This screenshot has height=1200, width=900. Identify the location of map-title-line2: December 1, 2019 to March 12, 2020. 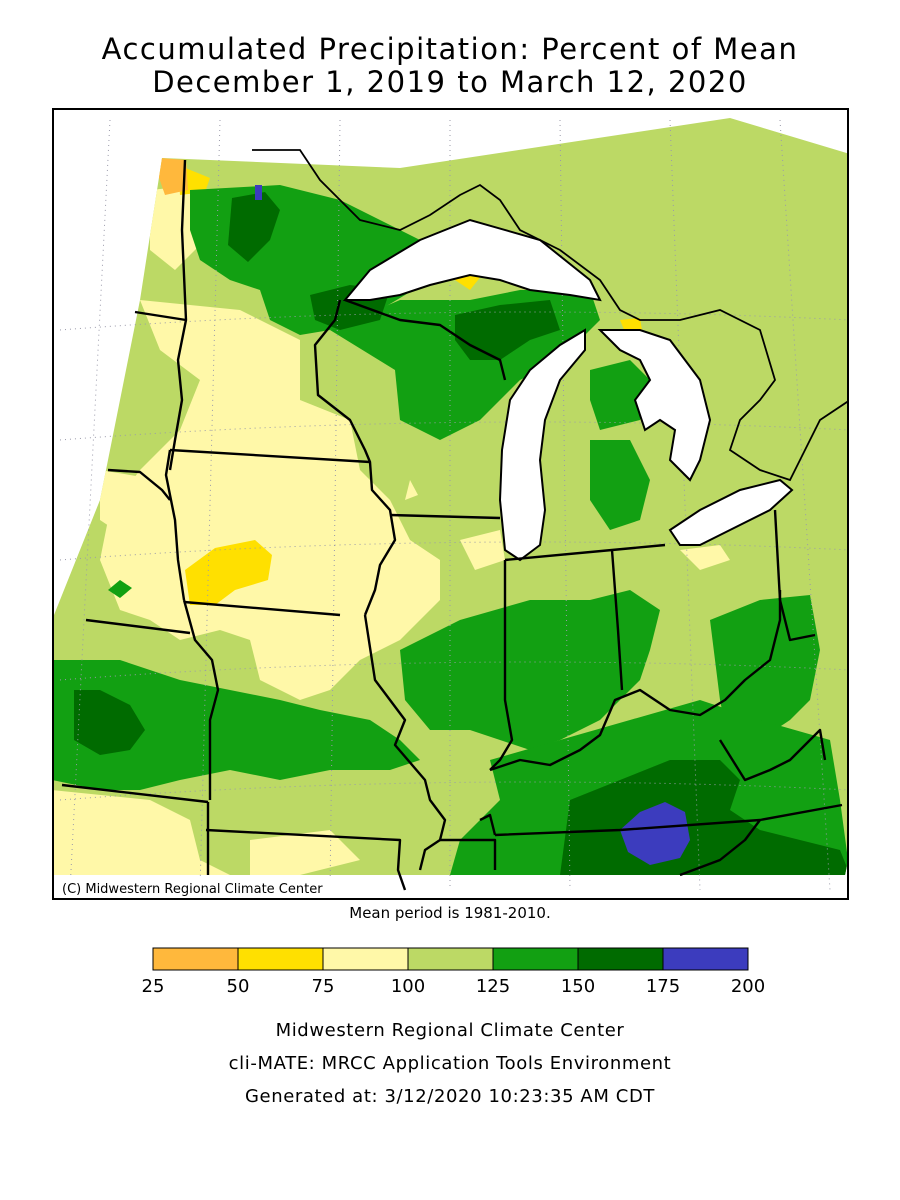
(450, 82).